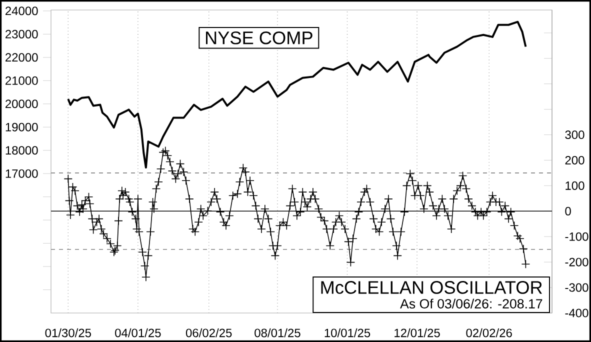 The height and width of the screenshot is (342, 591). Describe the element at coordinates (22, 127) in the screenshot. I see `y-tick-label: 19000` at that location.